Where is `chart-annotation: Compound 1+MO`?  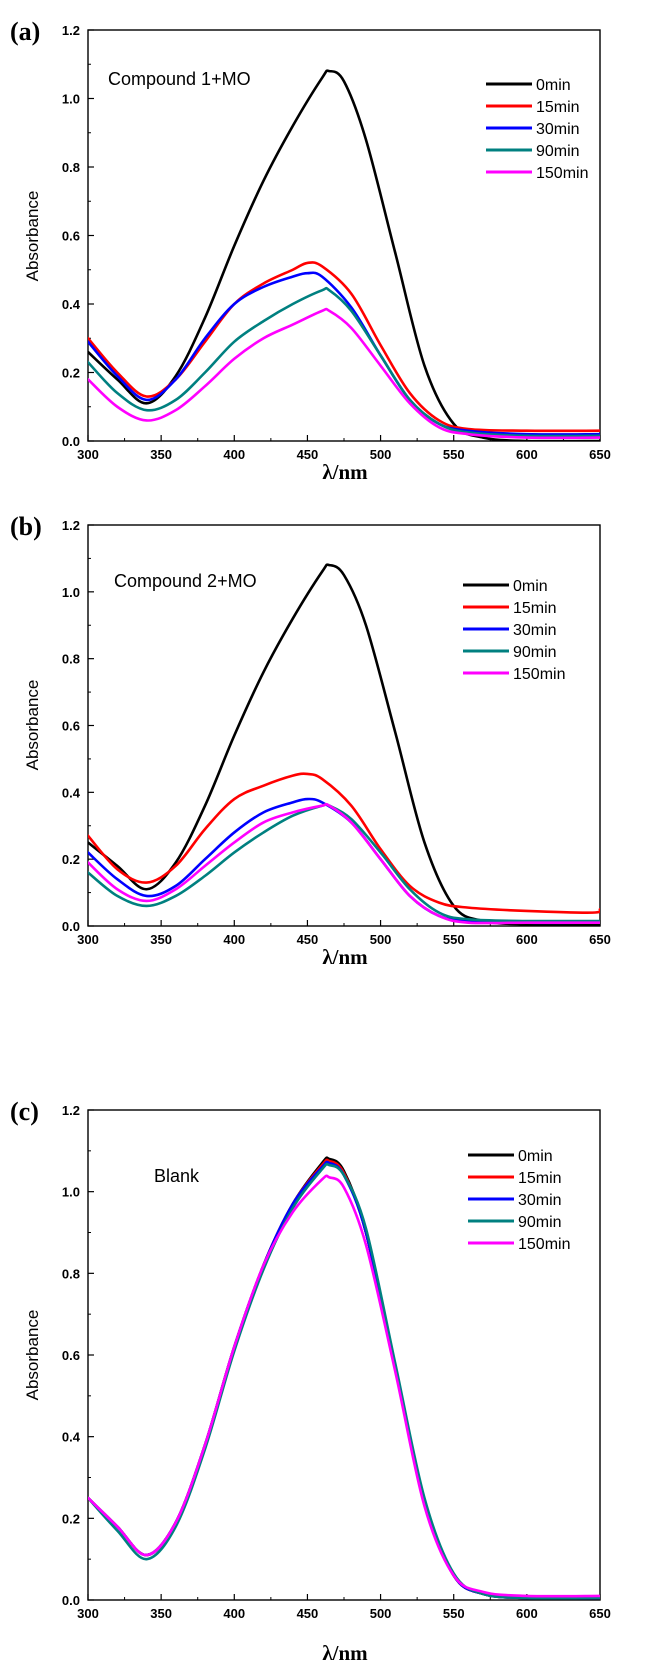 chart-annotation: Compound 1+MO is located at coordinates (179, 79).